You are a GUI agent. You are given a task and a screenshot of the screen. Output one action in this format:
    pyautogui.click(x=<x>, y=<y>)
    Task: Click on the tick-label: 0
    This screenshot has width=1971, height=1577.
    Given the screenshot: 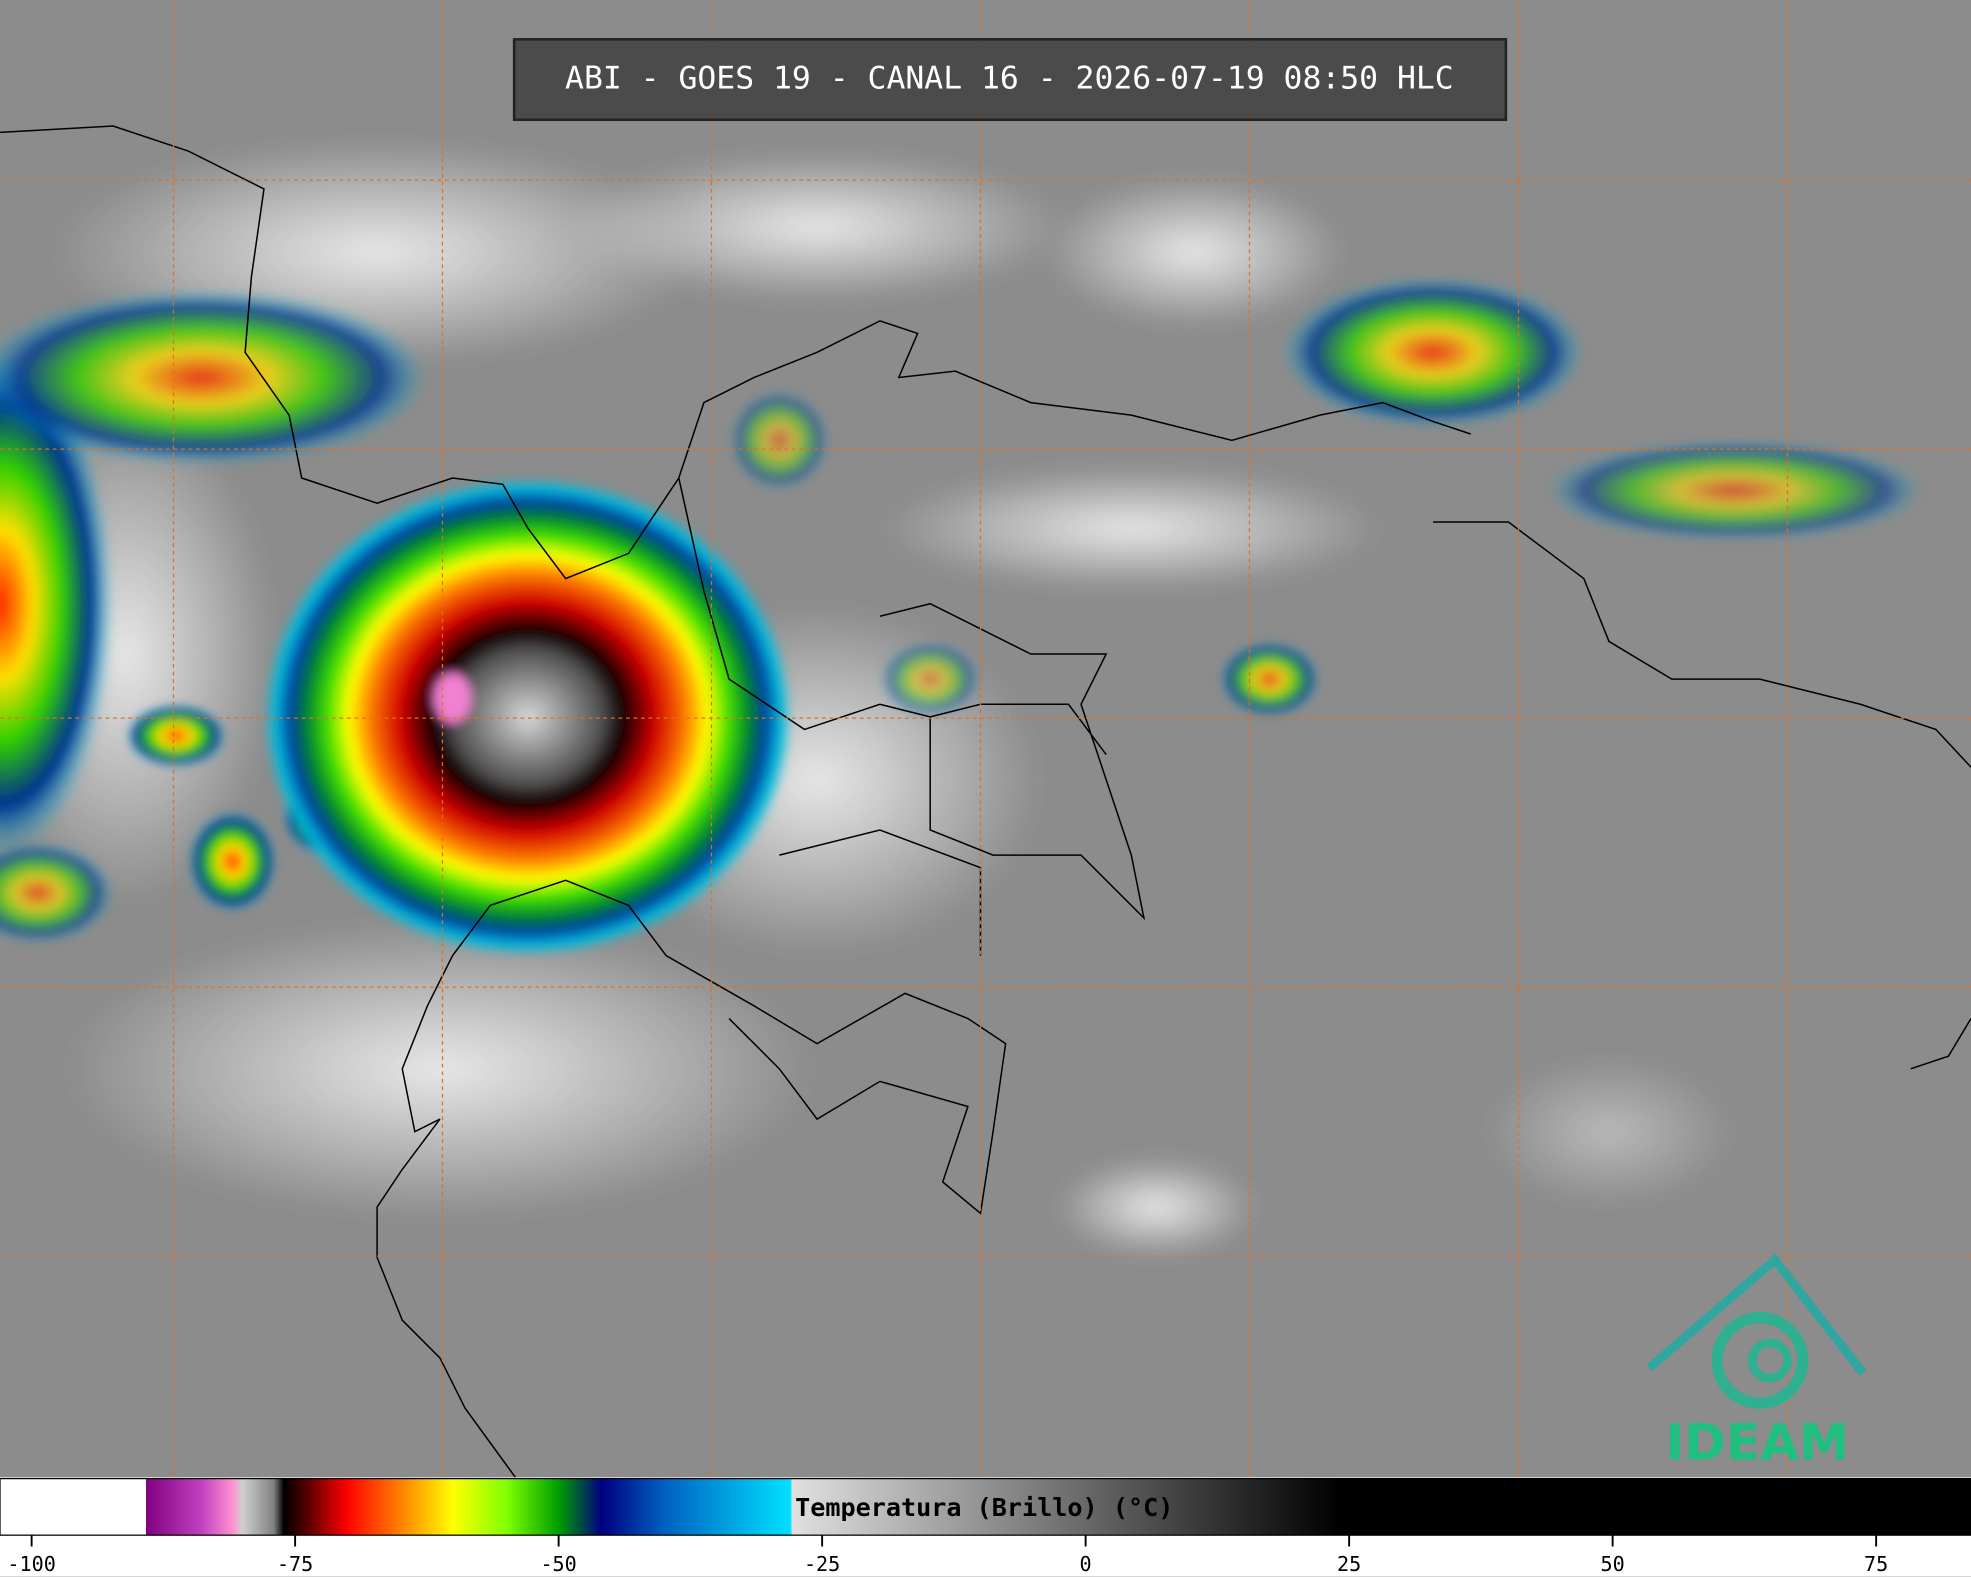 What is the action you would take?
    pyautogui.click(x=1086, y=1564)
    